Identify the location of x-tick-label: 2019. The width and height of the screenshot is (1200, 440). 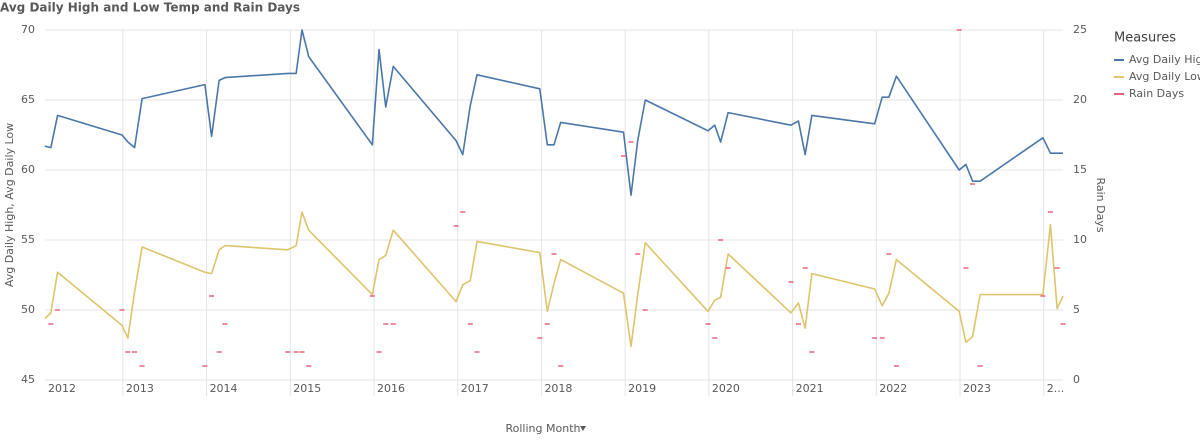
(642, 388).